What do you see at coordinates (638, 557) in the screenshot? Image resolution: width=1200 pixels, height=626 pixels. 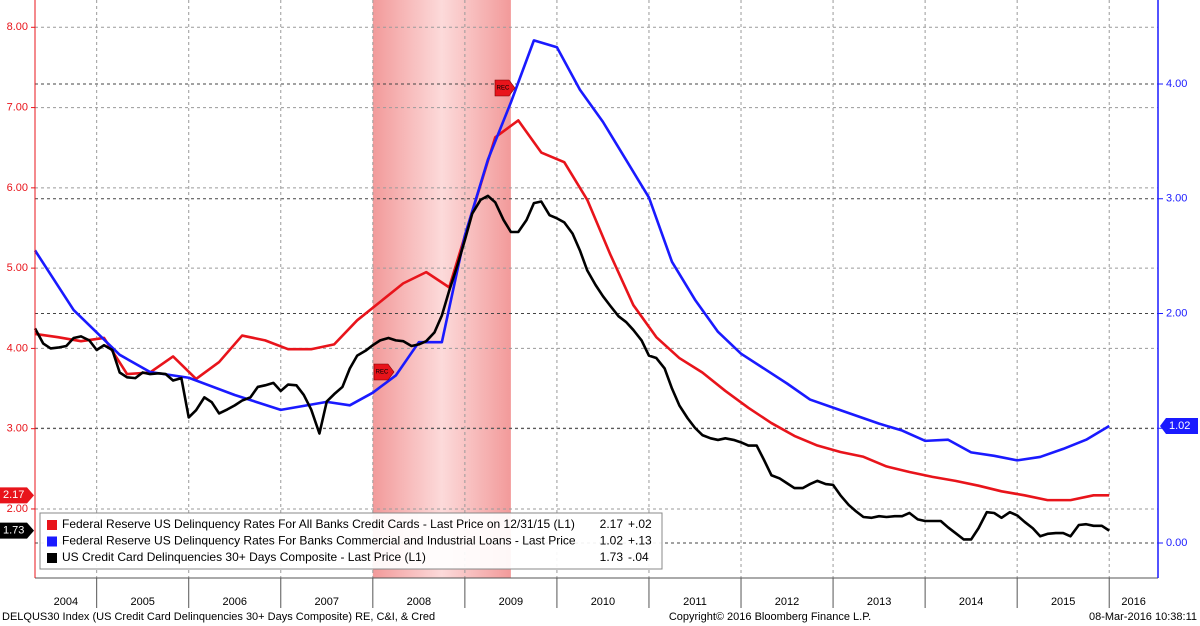 I see `legend-change: -.04` at bounding box center [638, 557].